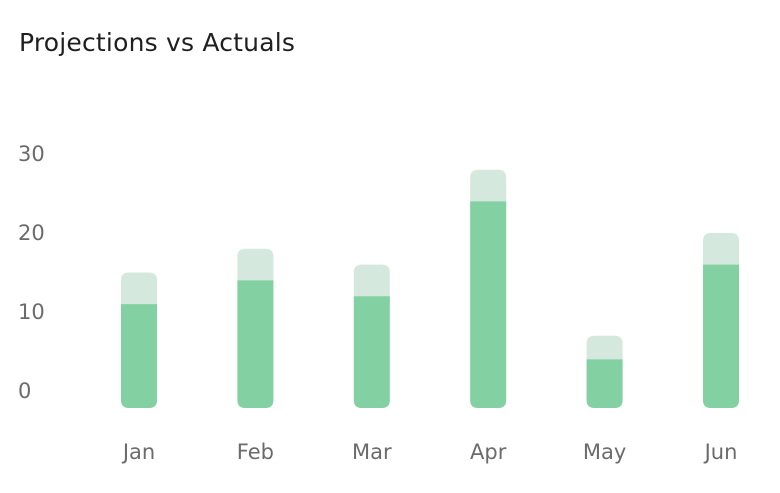 The width and height of the screenshot is (780, 493). Describe the element at coordinates (31, 312) in the screenshot. I see `y-tick-label: 10` at that location.